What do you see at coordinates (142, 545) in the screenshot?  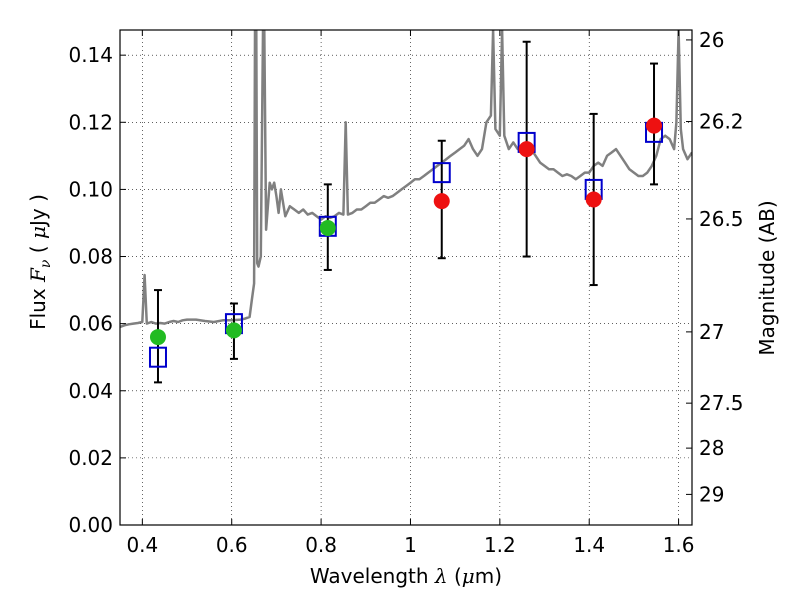 I see `x-tick-label: 0.4` at bounding box center [142, 545].